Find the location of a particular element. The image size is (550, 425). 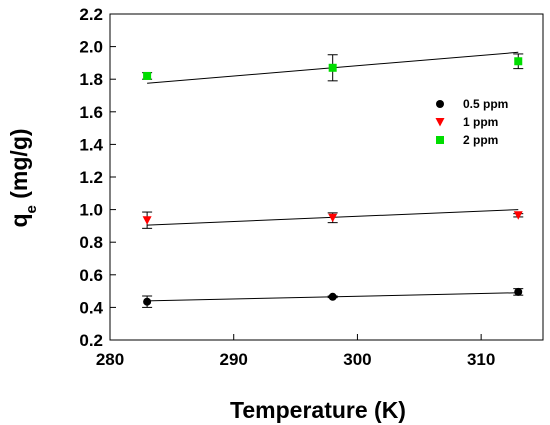

y-tick-label: 1.0 is located at coordinates (91, 210).